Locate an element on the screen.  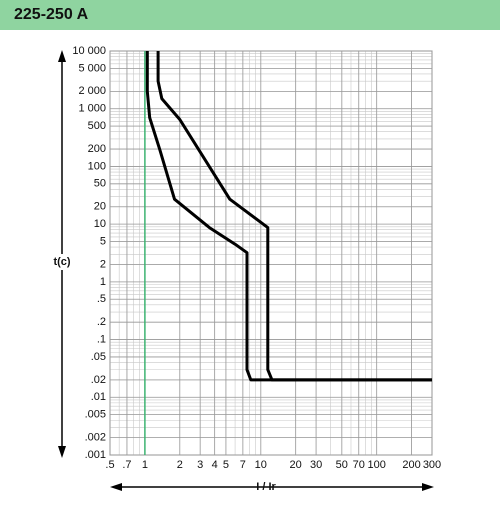
x-tick-label: 5 is located at coordinates (226, 465).